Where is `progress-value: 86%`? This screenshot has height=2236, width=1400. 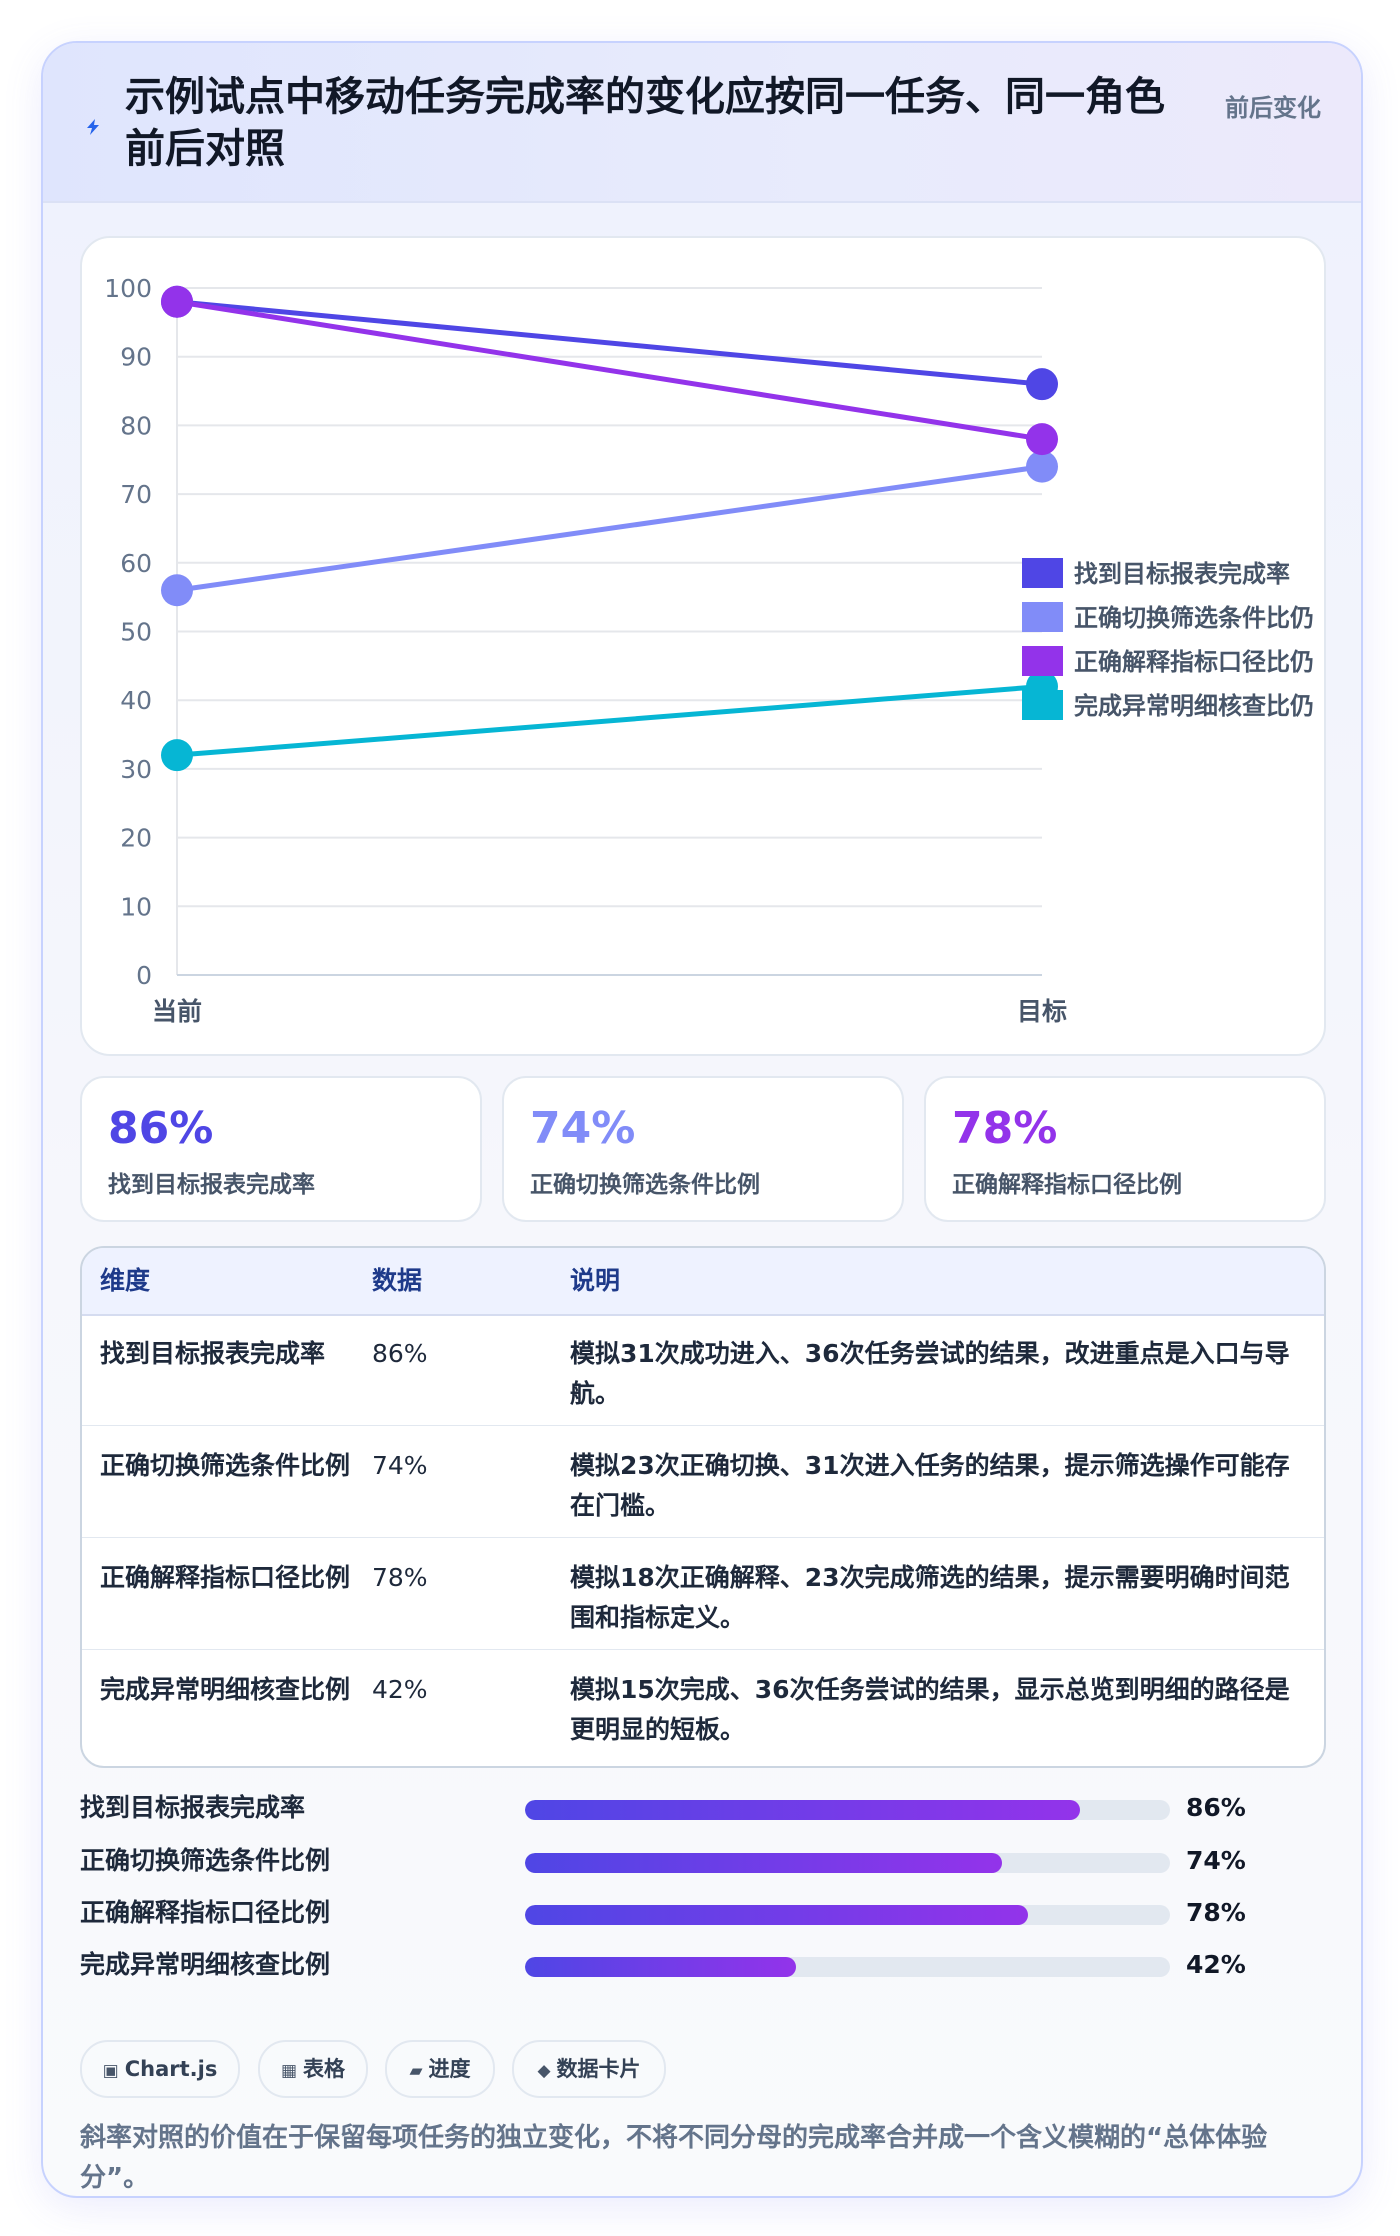 progress-value: 86% is located at coordinates (1216, 1807).